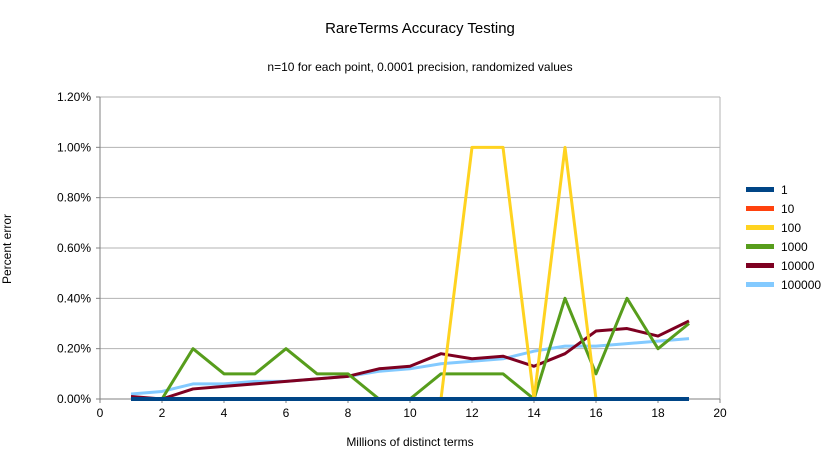 The height and width of the screenshot is (470, 836). Describe the element at coordinates (348, 413) in the screenshot. I see `x-tick-label: 8` at that location.